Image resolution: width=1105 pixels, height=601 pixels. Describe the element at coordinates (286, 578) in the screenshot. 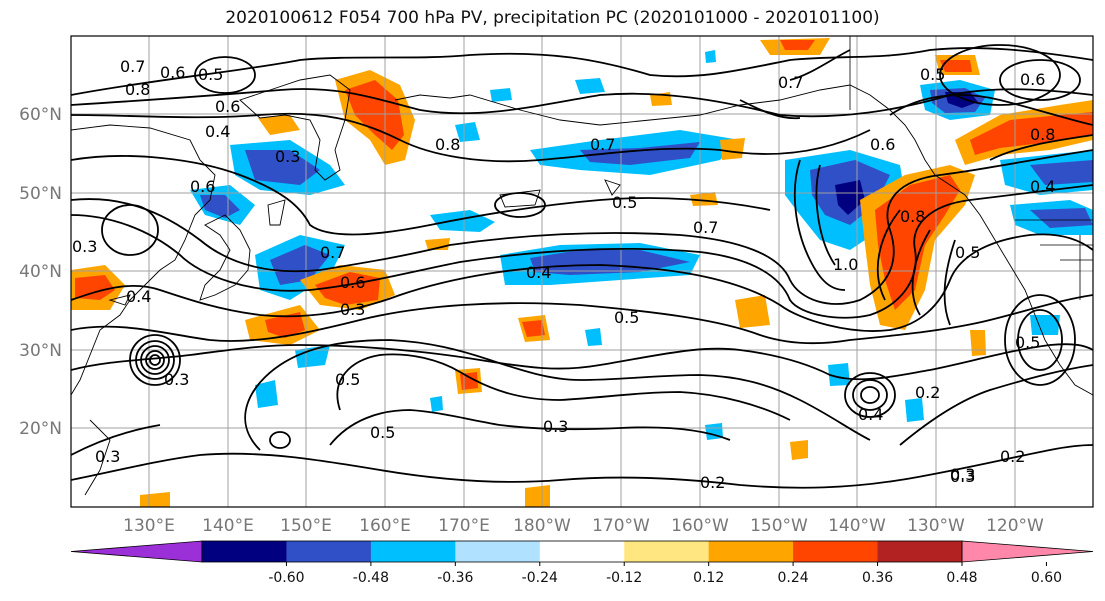

I see `colorbar-tick-label: -0.60` at that location.